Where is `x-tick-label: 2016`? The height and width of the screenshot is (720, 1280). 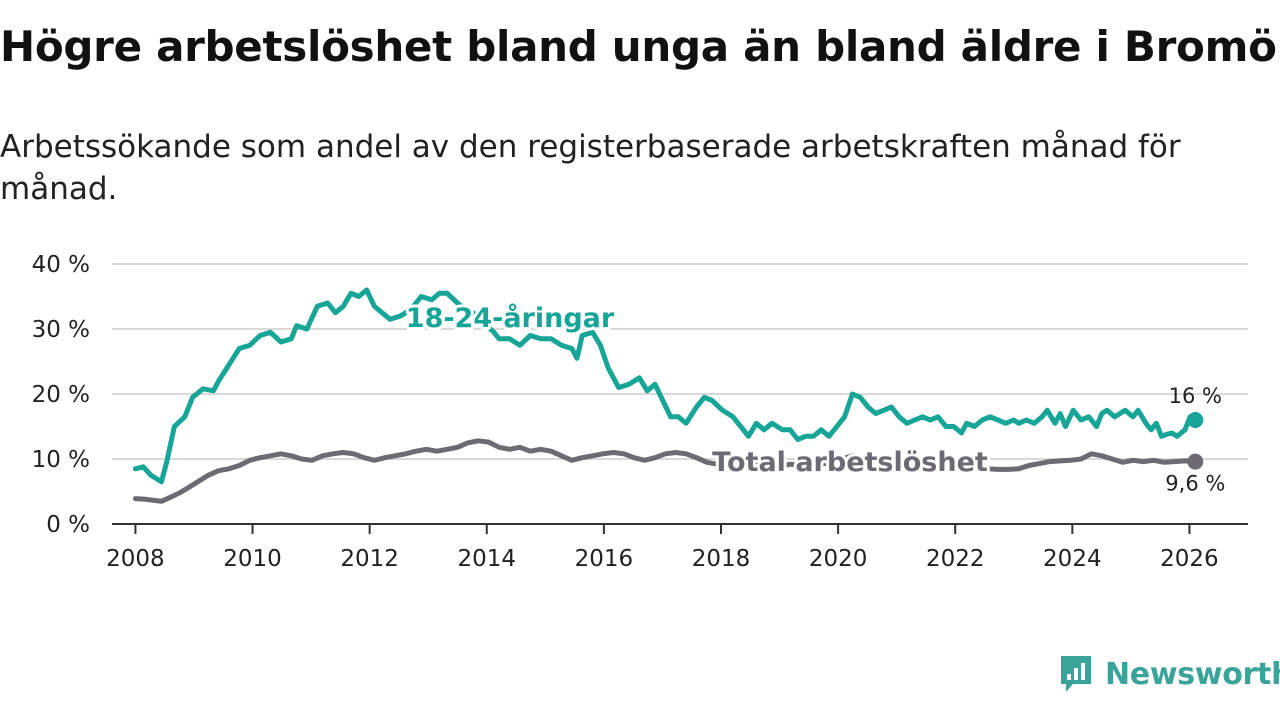 x-tick-label: 2016 is located at coordinates (604, 559).